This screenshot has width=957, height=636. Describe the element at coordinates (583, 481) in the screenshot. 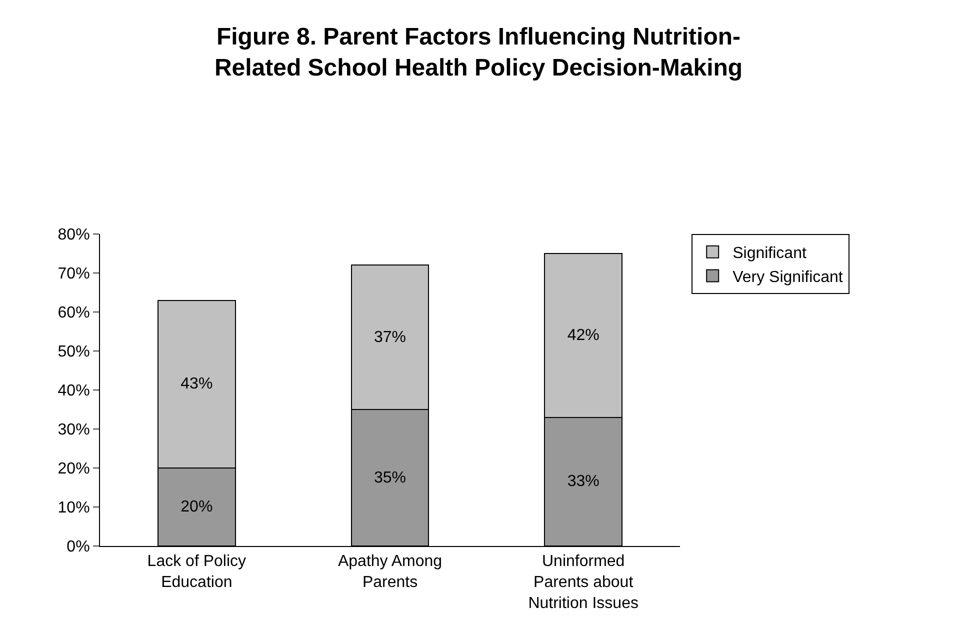

I see `data-label: 33%` at that location.